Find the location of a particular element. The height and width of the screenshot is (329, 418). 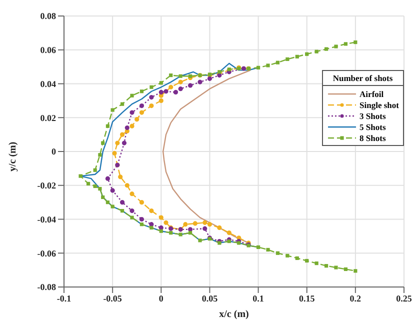

y-tick-label: 0.02 is located at coordinates (48, 117).